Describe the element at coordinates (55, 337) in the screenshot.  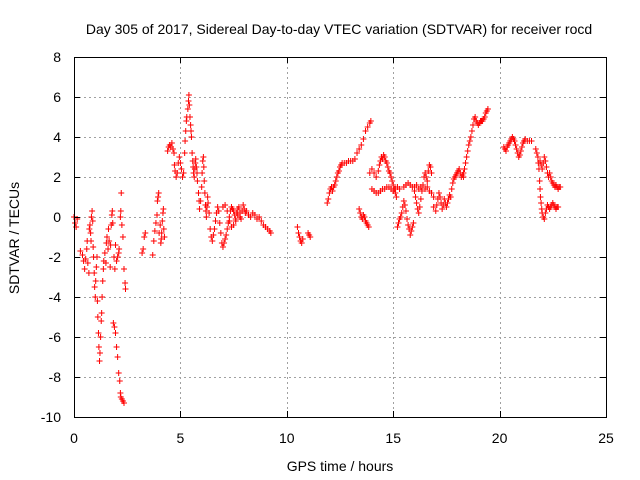
I see `y-tick-label: -6` at that location.